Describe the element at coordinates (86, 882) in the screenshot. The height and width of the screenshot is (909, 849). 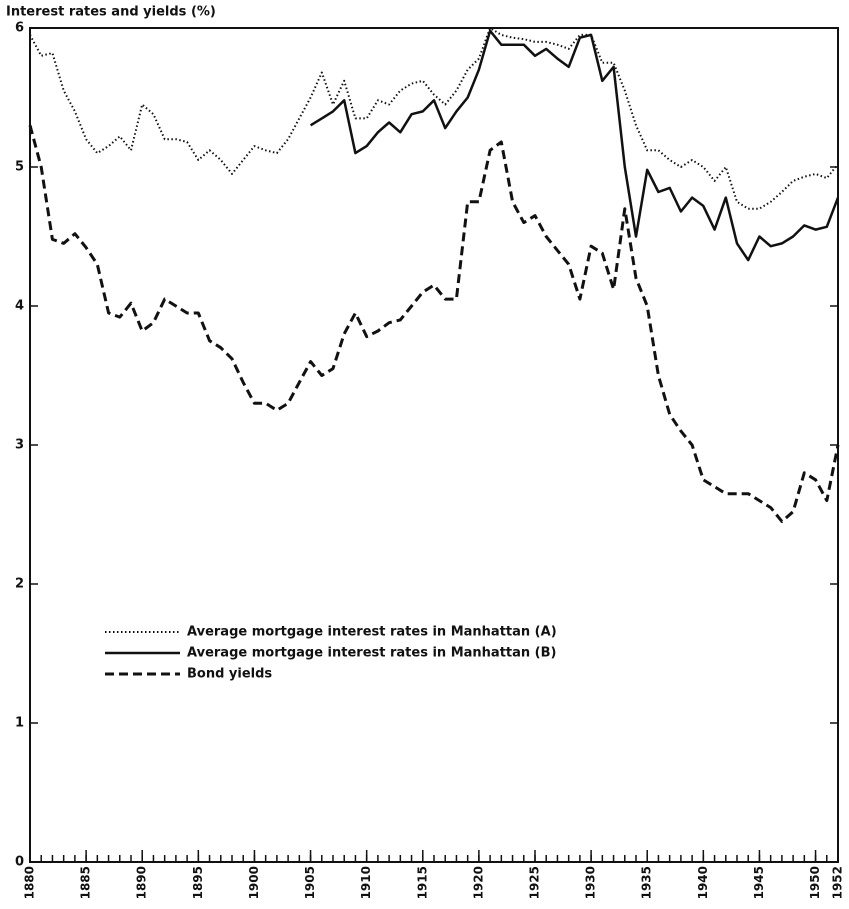
I see `x-tick-label: 1885` at that location.